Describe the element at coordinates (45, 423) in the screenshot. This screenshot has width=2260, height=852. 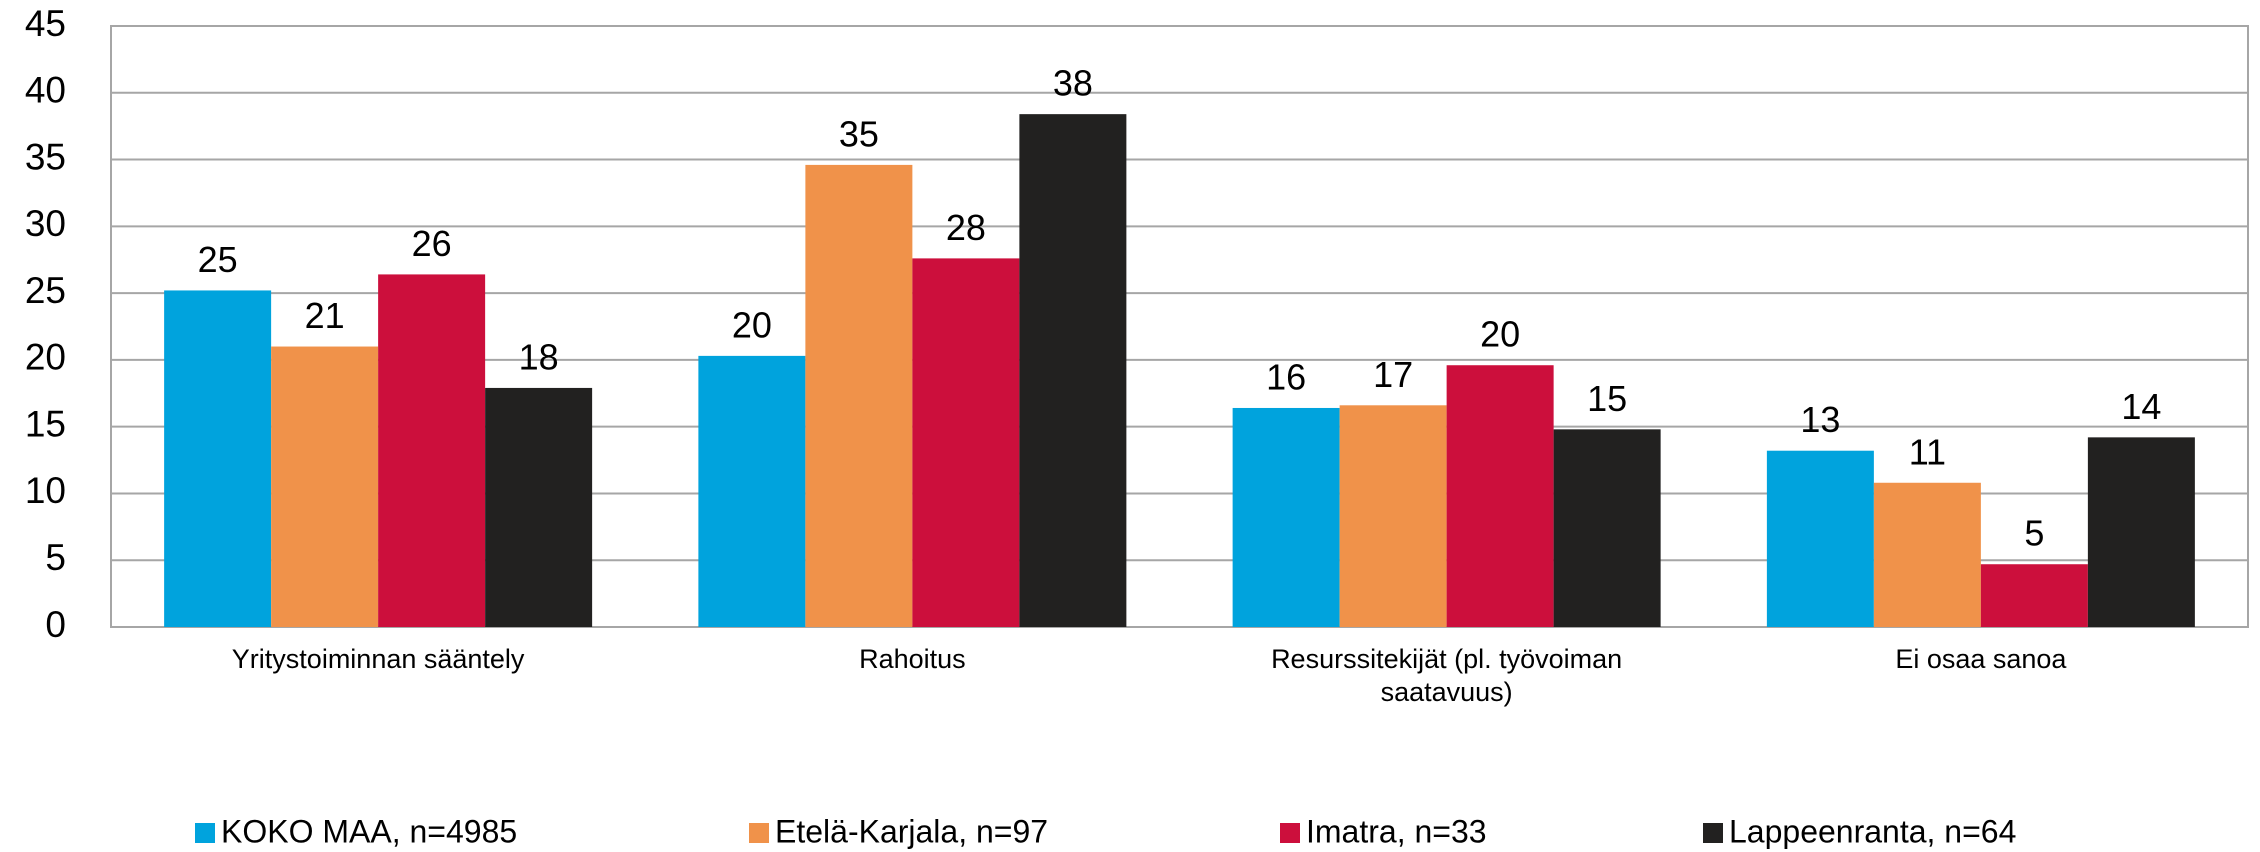
I see `y-tick-label: 15` at that location.